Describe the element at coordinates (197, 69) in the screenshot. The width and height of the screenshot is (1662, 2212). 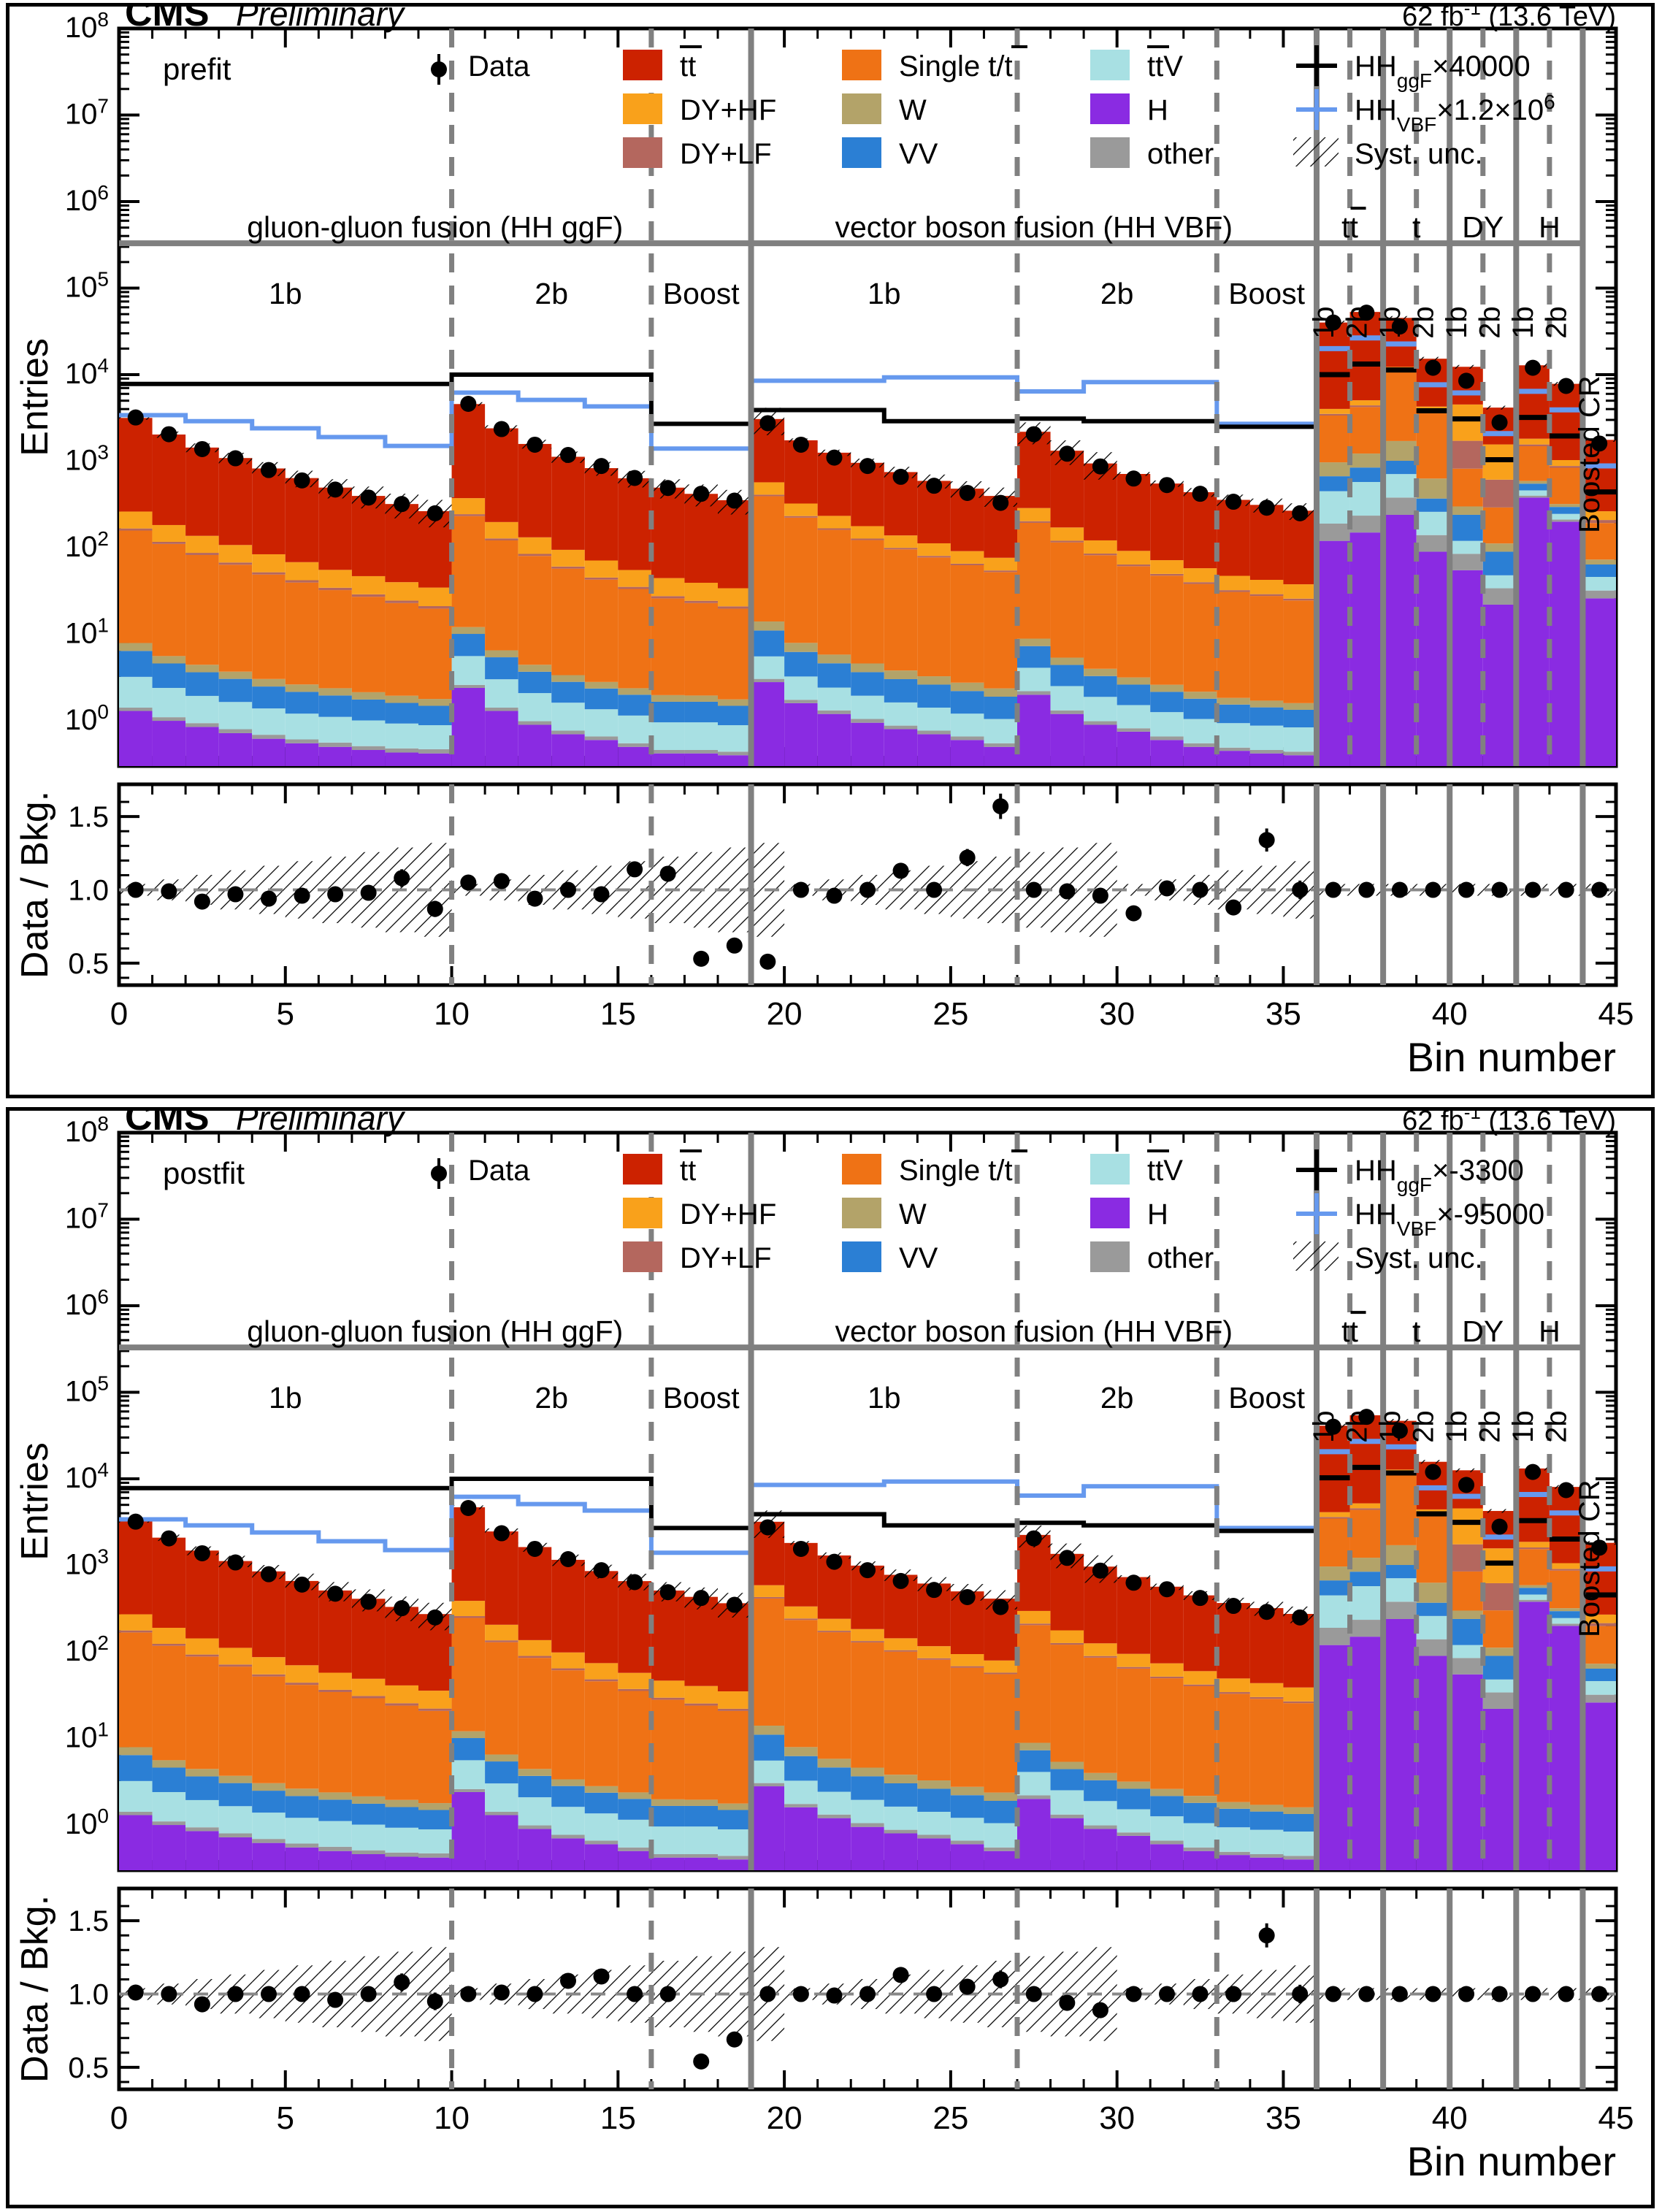
I see `fit-stage-label: prefit` at that location.